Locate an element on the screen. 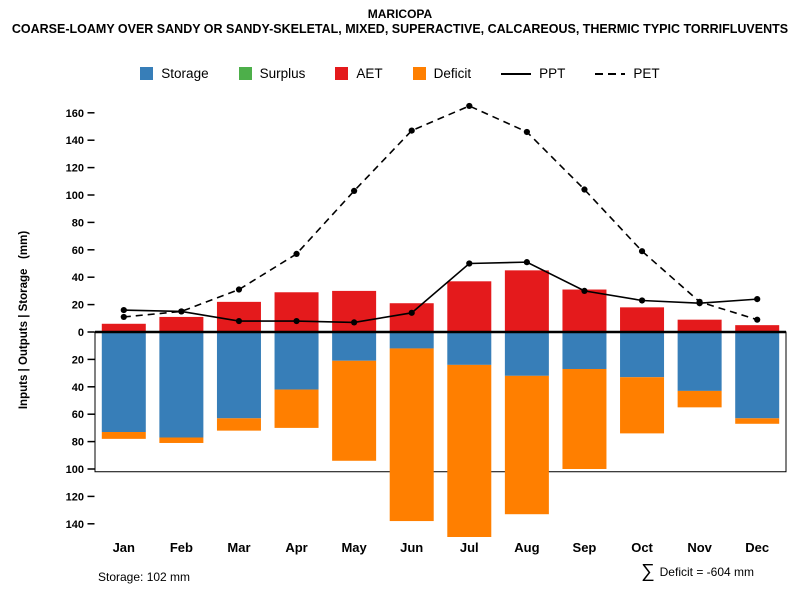 Image resolution: width=800 pixels, height=600 pixels. x-tick-label: Feb is located at coordinates (181, 547).